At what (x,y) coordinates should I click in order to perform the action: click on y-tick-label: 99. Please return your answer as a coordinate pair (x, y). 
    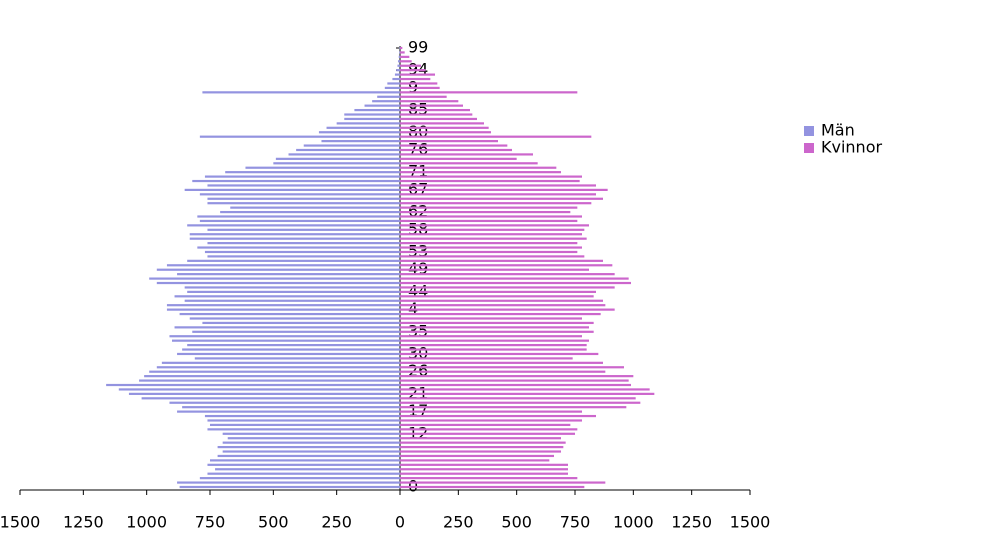
    Looking at the image, I should click on (418, 47).